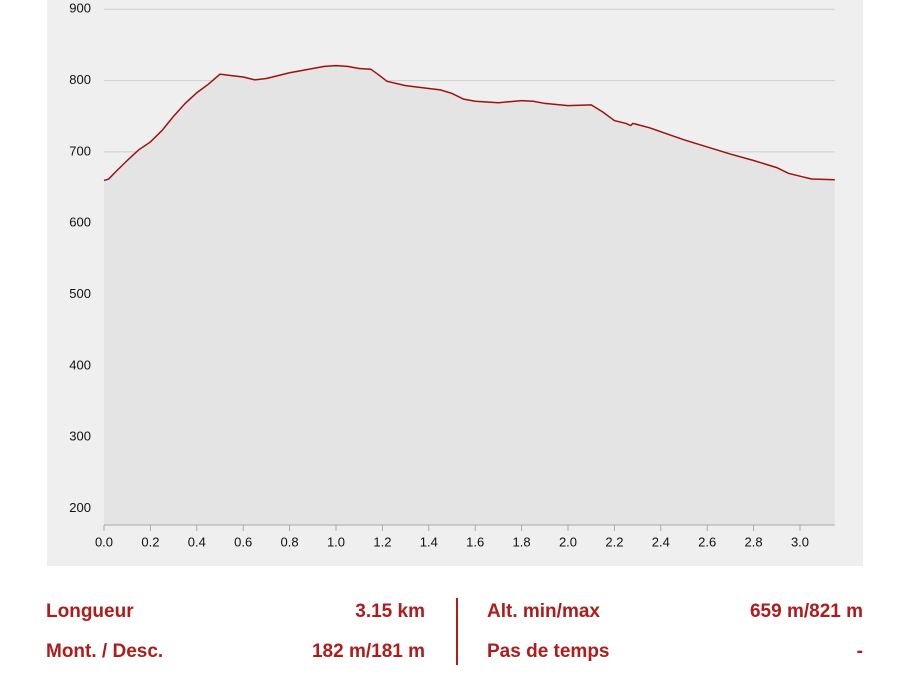  What do you see at coordinates (80, 507) in the screenshot?
I see `y-tick-label: 200` at bounding box center [80, 507].